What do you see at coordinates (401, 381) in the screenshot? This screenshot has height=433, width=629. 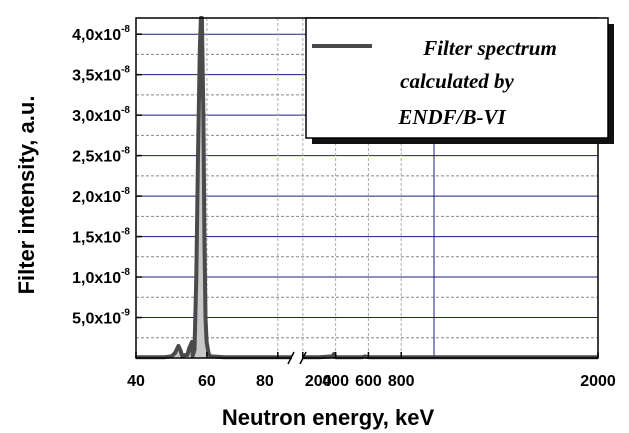 I see `x-tick-label: 800` at bounding box center [401, 381].